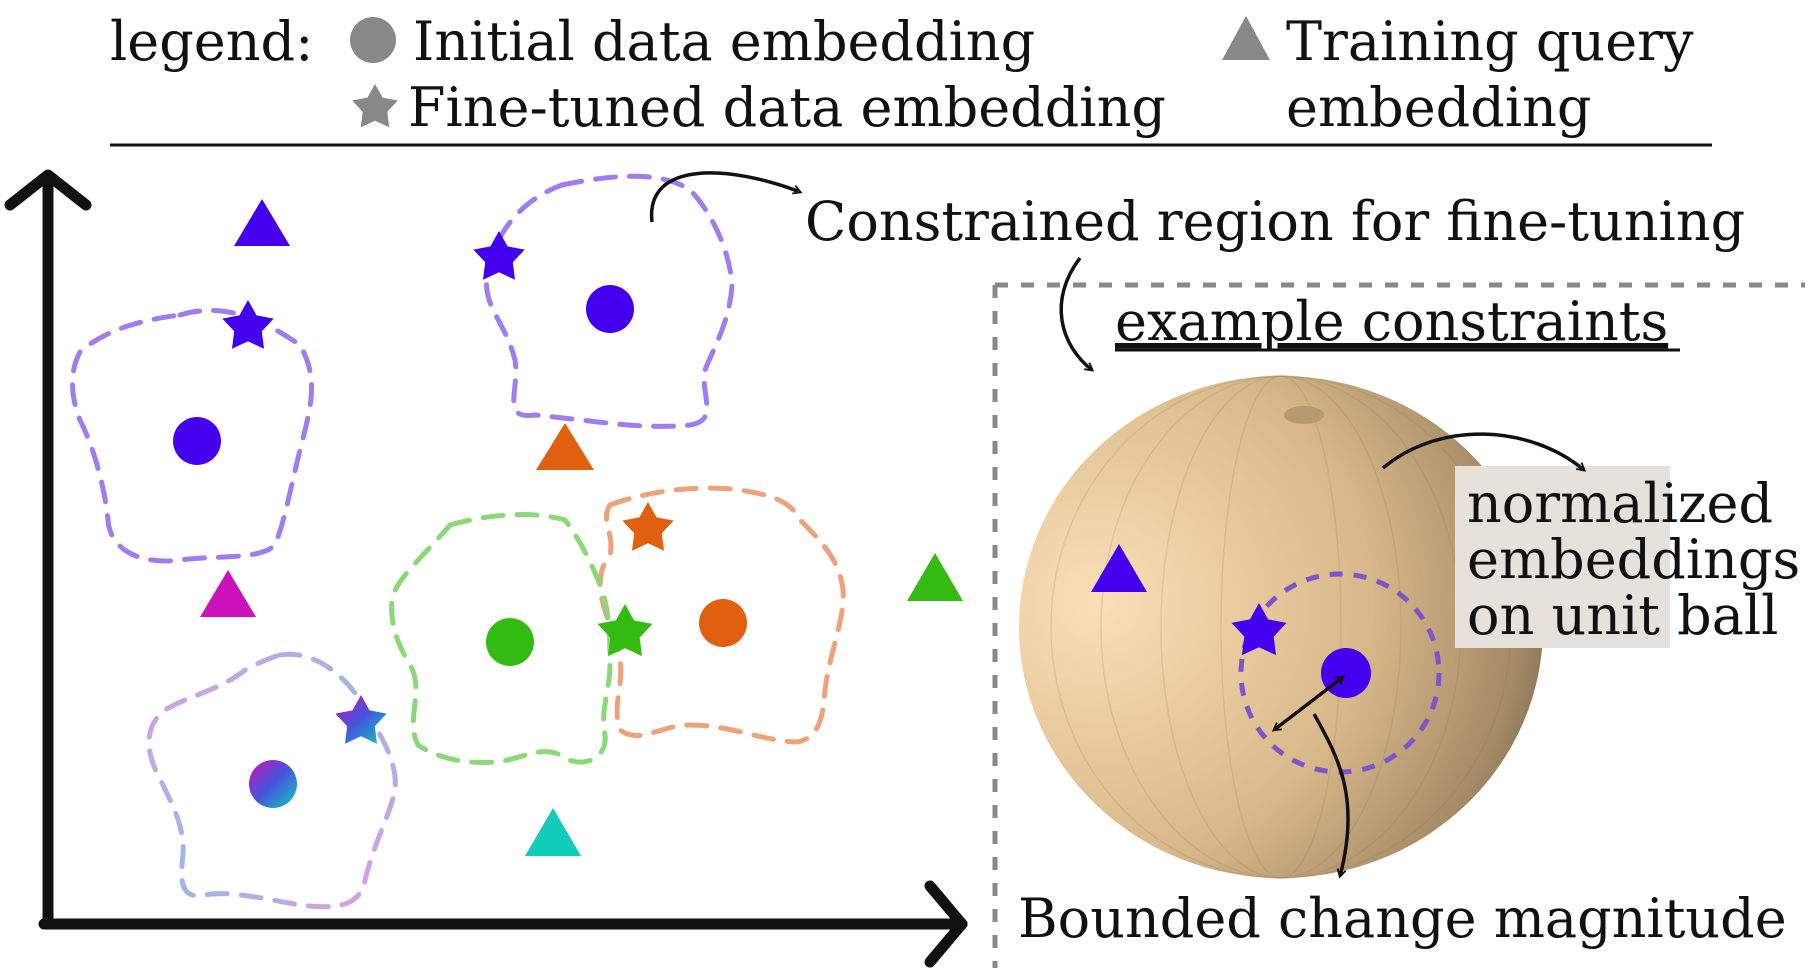  What do you see at coordinates (565, 446) in the screenshot?
I see `query-triangle-orange` at bounding box center [565, 446].